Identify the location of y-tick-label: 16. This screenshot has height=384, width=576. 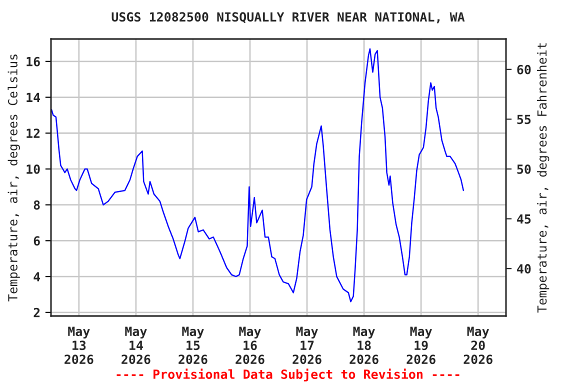
(33, 61).